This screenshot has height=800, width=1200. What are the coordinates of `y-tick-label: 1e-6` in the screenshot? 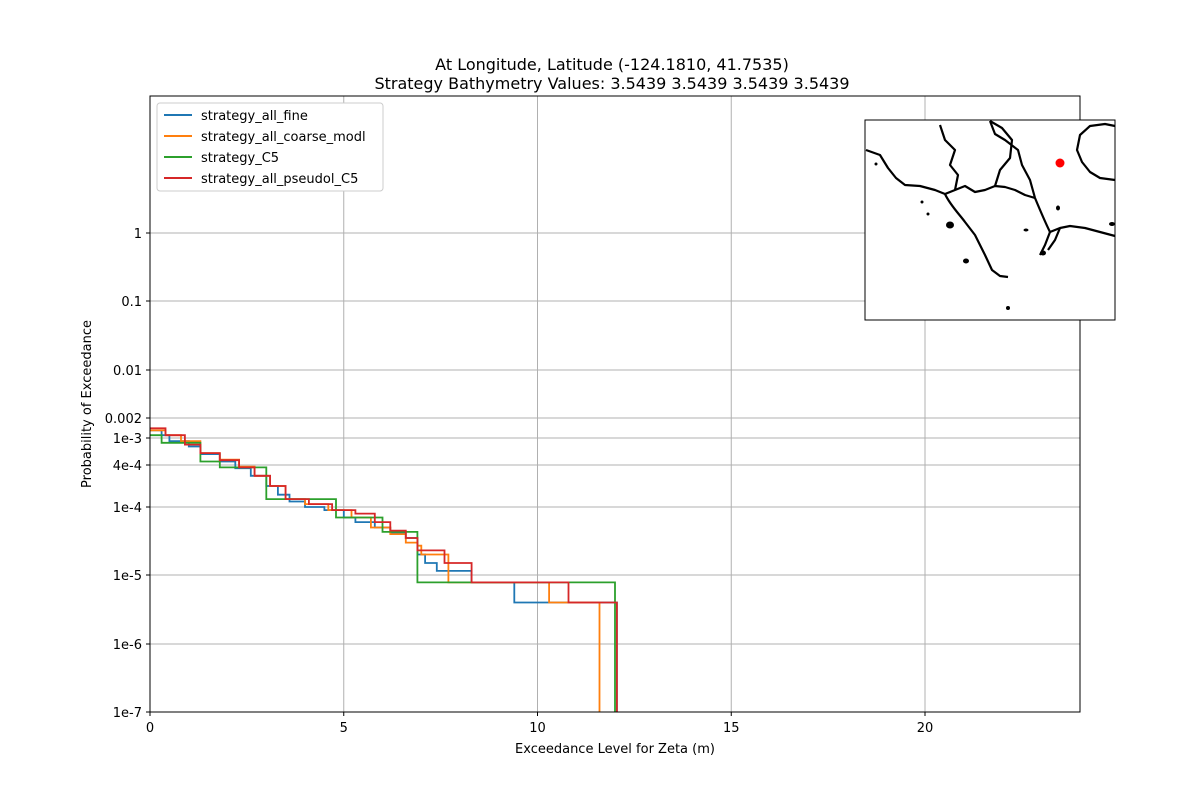 It's located at (127, 645).